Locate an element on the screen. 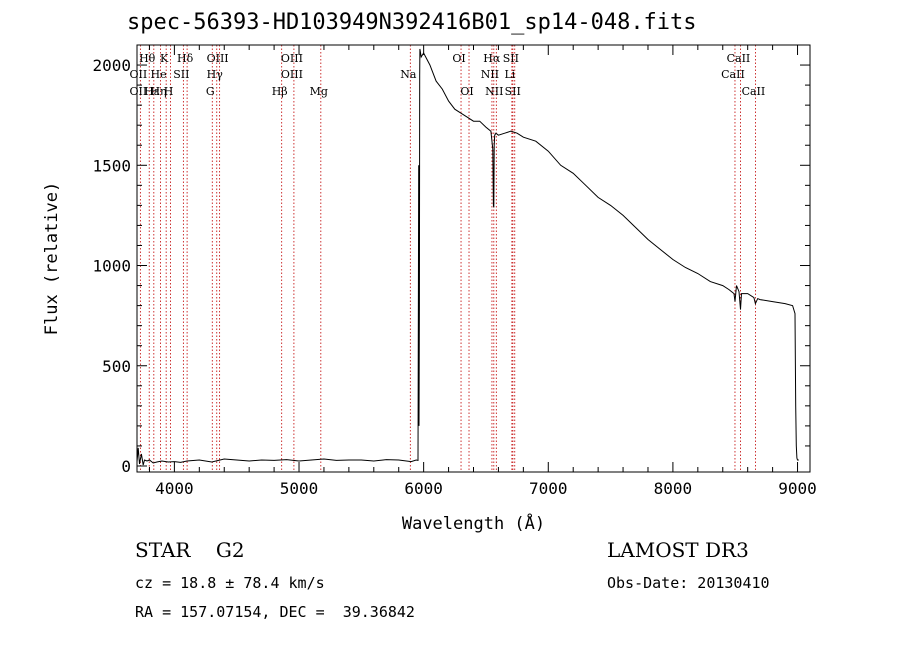 The image size is (900, 649). x-tick-label: 6000 is located at coordinates (423, 488).